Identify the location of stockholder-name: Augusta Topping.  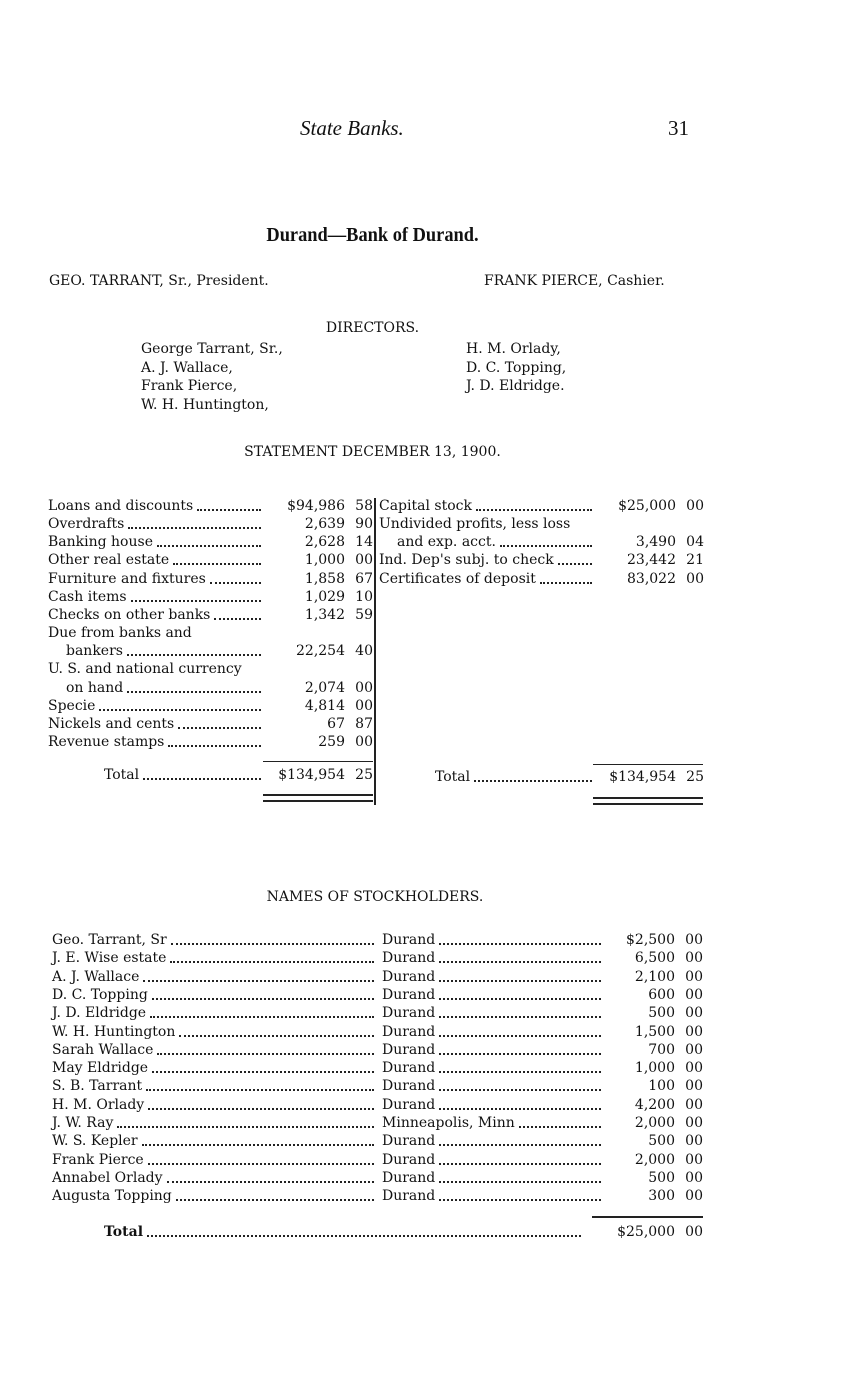
(112, 1196).